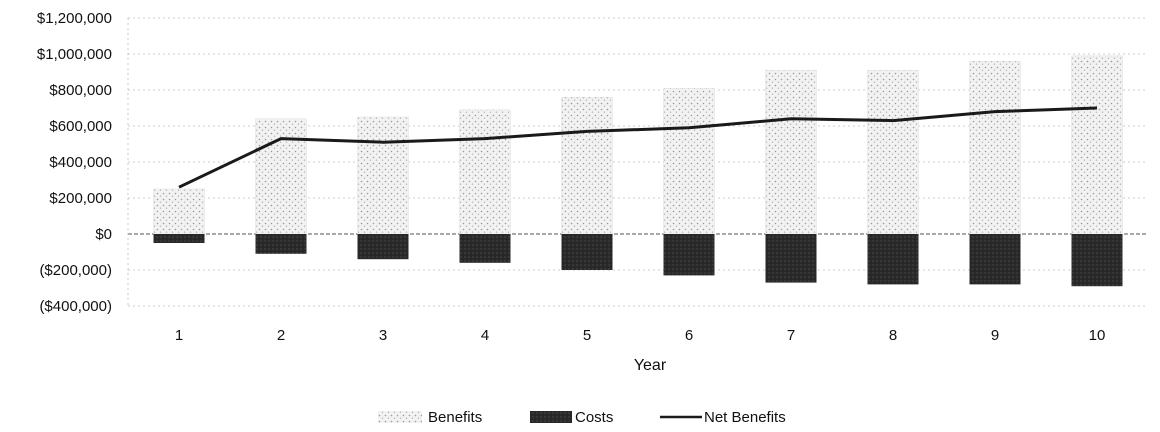  Describe the element at coordinates (893, 335) in the screenshot. I see `x-tick-label: 8` at that location.